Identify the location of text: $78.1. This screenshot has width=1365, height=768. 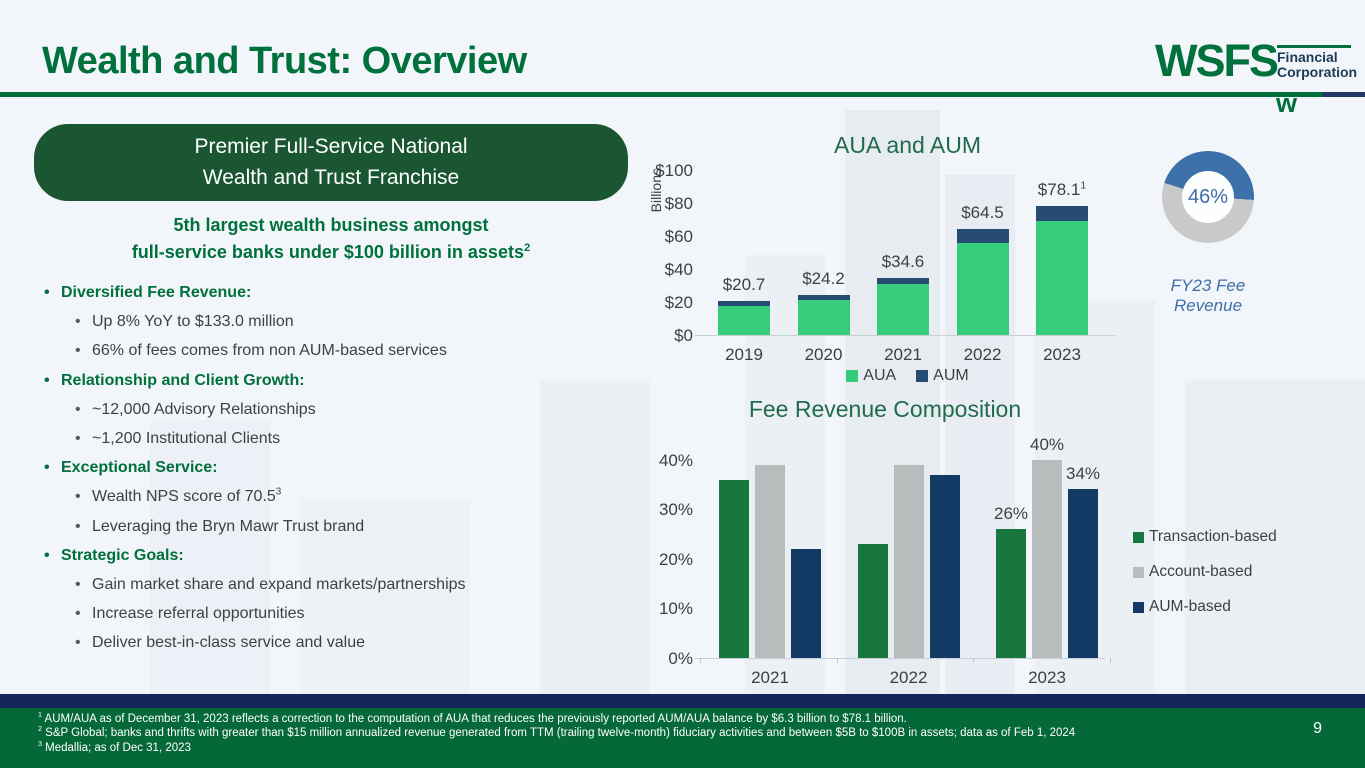
(1059, 190).